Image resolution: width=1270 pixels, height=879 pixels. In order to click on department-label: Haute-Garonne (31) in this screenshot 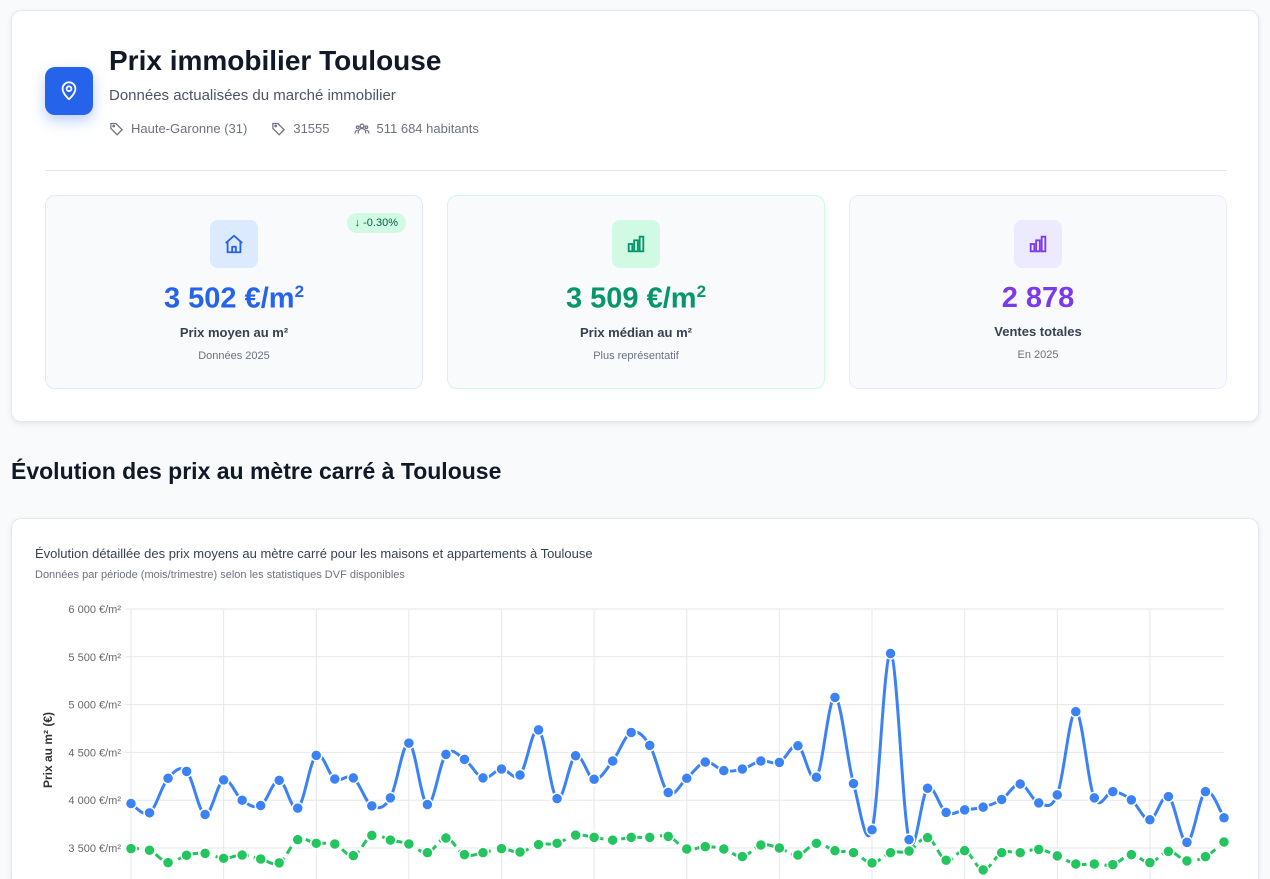, I will do `click(189, 128)`.